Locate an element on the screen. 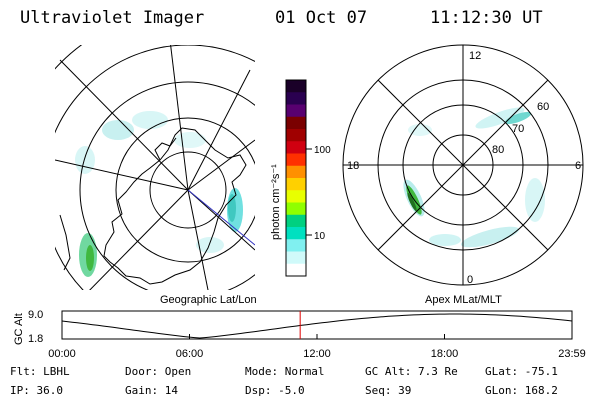  mlt-label-6: 6 is located at coordinates (578, 166).